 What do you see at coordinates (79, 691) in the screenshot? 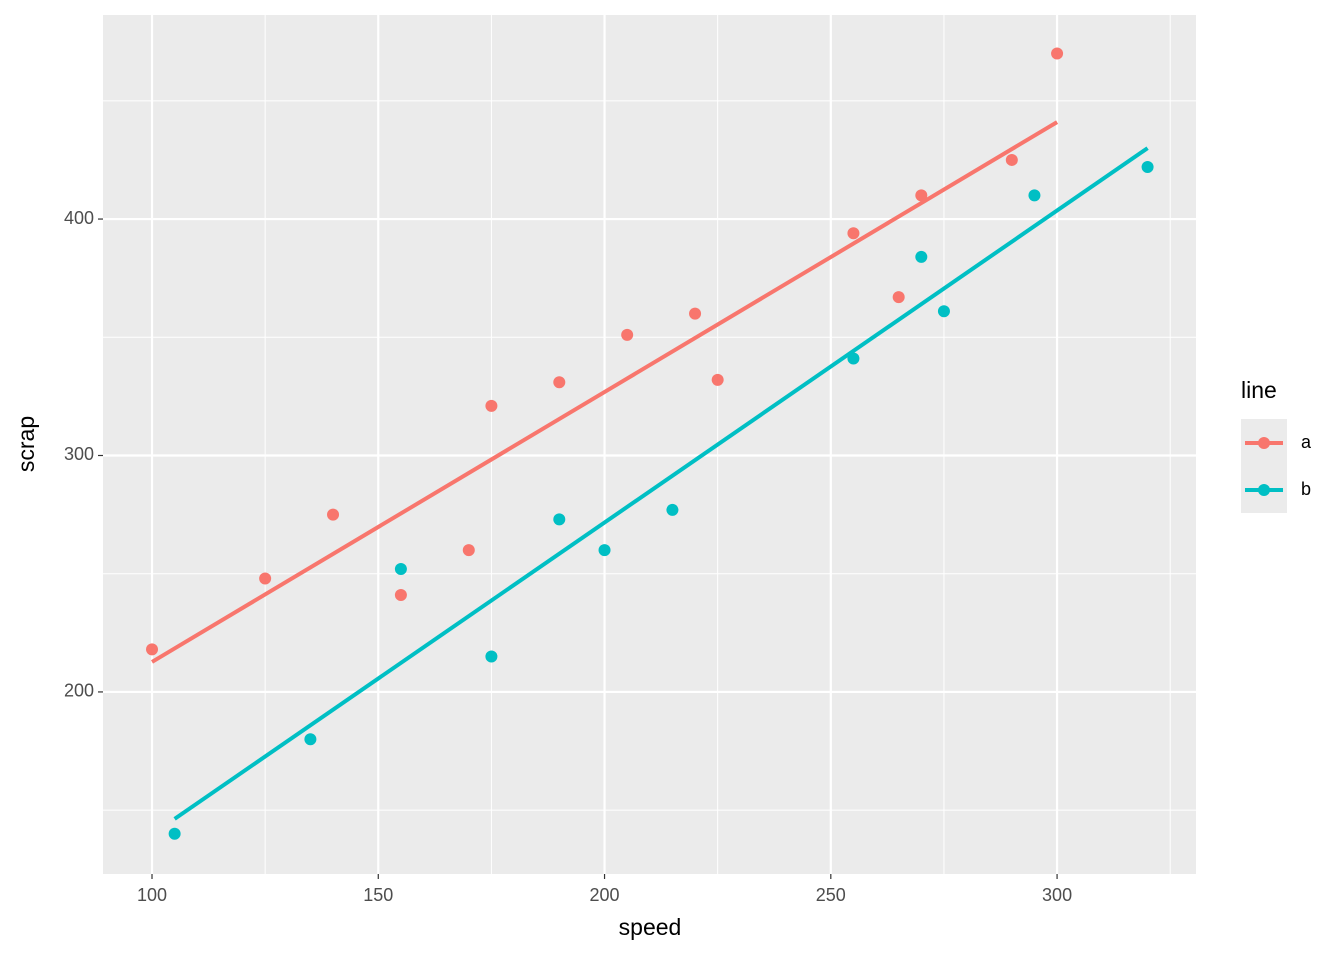
I see `y-tick-label: 200` at bounding box center [79, 691].